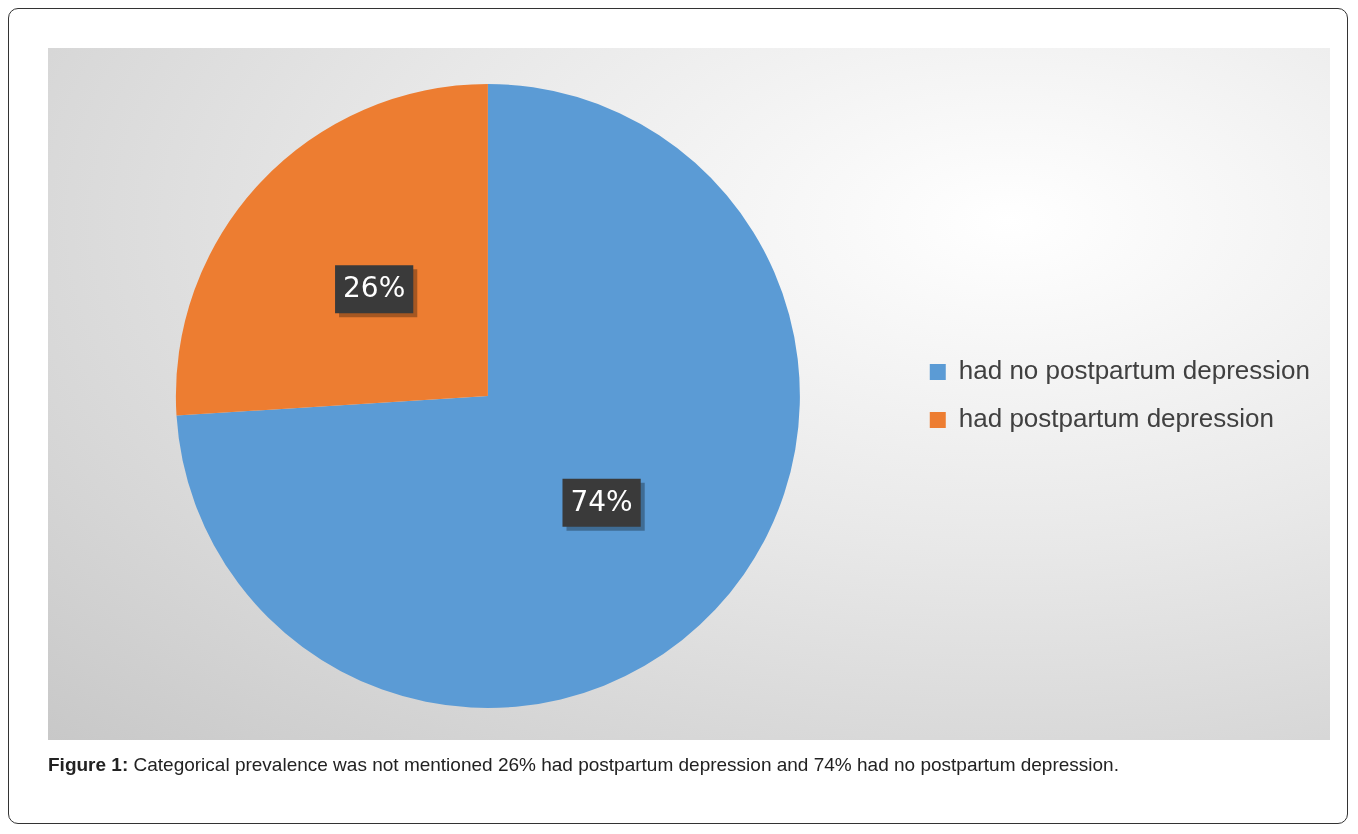 The width and height of the screenshot is (1358, 834). What do you see at coordinates (583, 764) in the screenshot?
I see `caption: Figure 1: Categorical prevalence was not mentioned 26% had postpartum depression and 74% had no postpartum depression.` at bounding box center [583, 764].